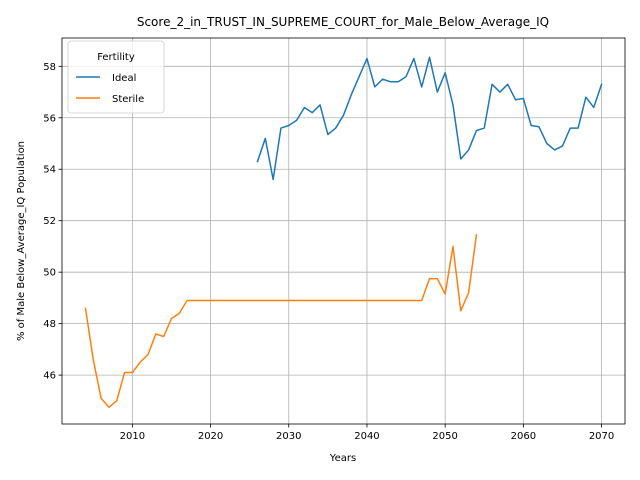 The image size is (640, 480). I want to click on x-axis-label: Years, so click(342, 458).